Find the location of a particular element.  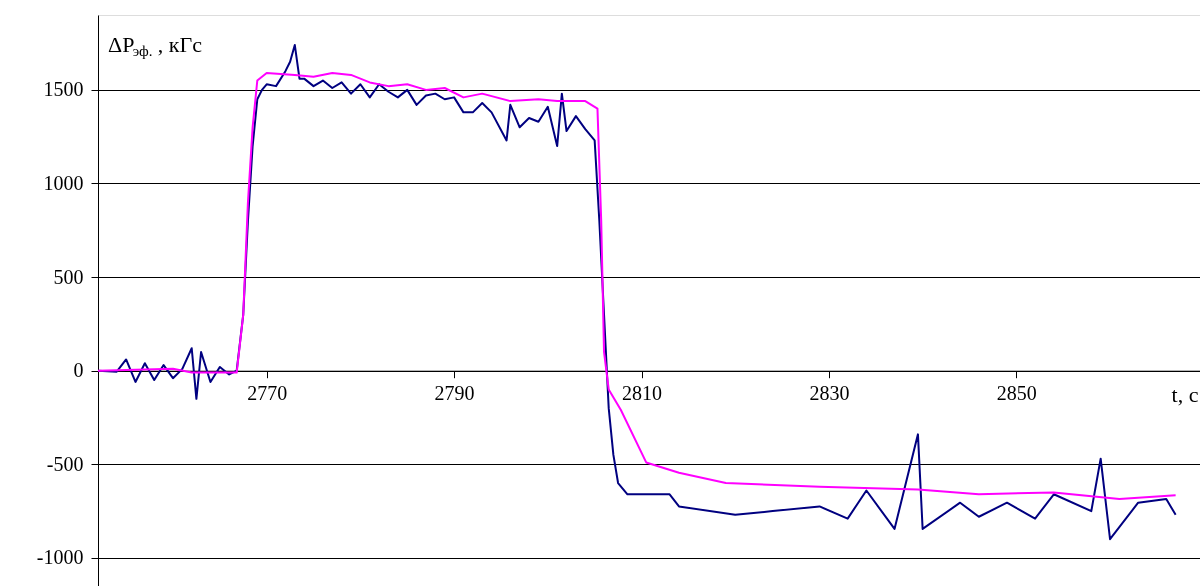

x-tick-label: 2770 is located at coordinates (267, 393).